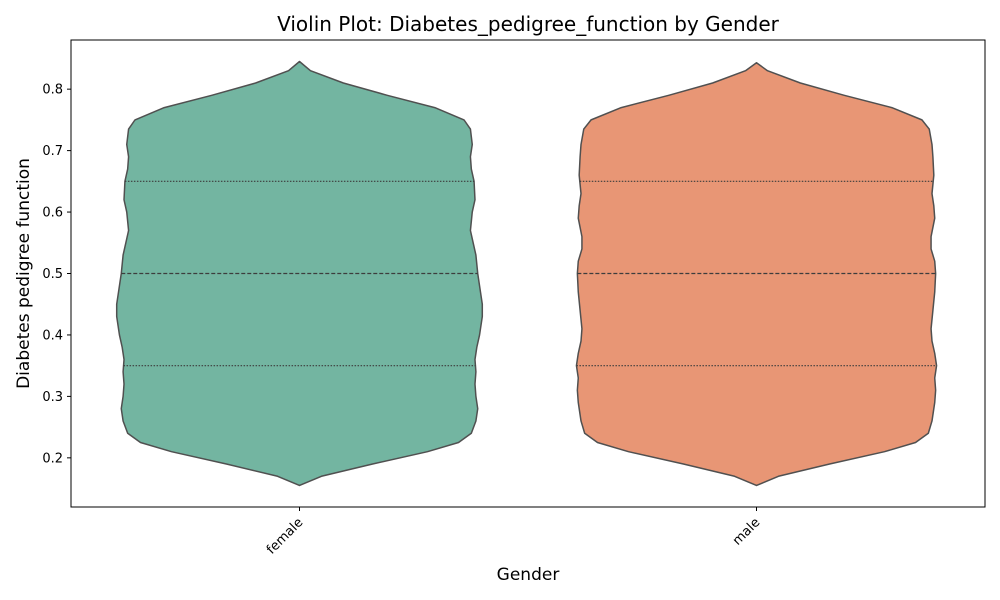 This screenshot has height=600, width=1000. Describe the element at coordinates (52, 274) in the screenshot. I see `y-tick-label: 0.5` at that location.